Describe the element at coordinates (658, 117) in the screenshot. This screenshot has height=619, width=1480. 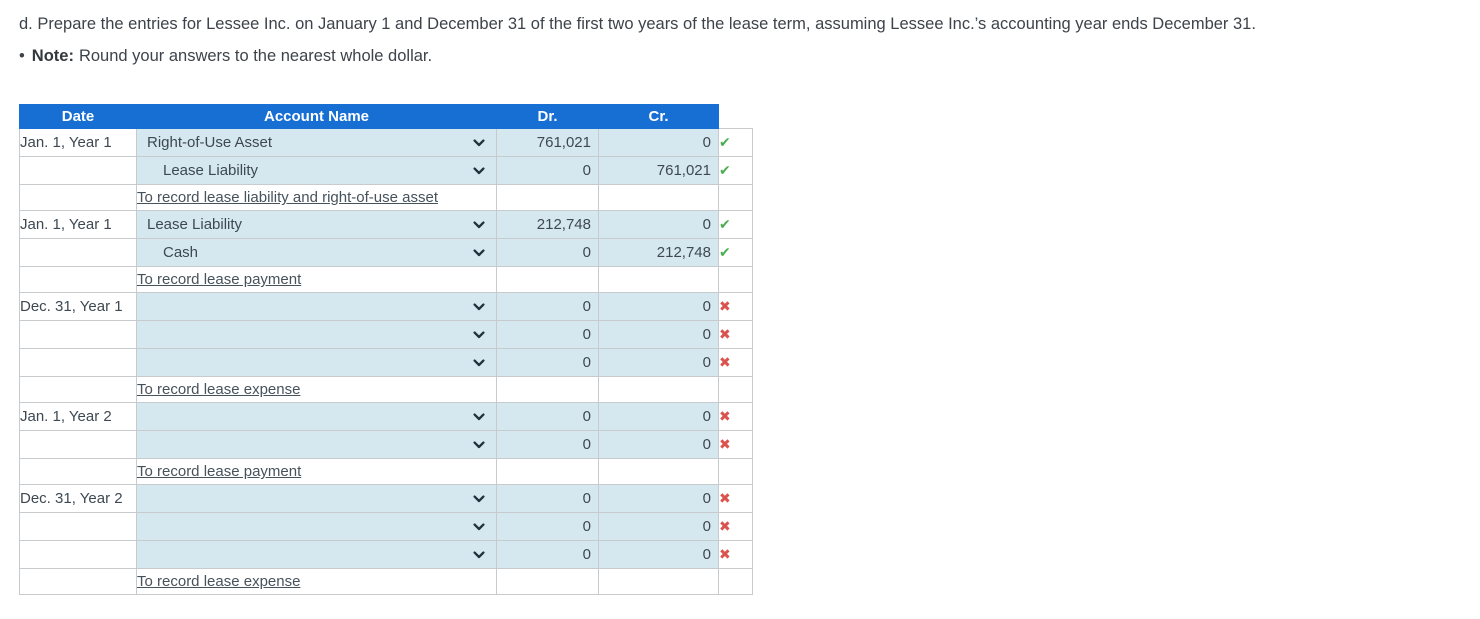
I see `column-header-cr: Cr.` at that location.